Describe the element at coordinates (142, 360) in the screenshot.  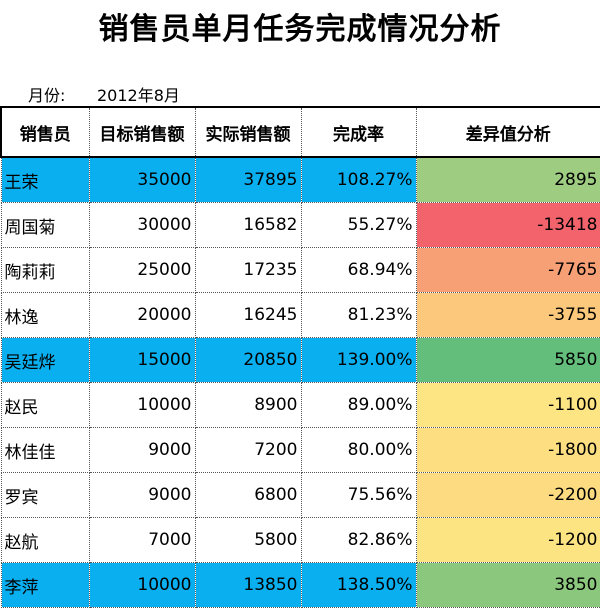
I see `target-sales-cell: 15000` at that location.